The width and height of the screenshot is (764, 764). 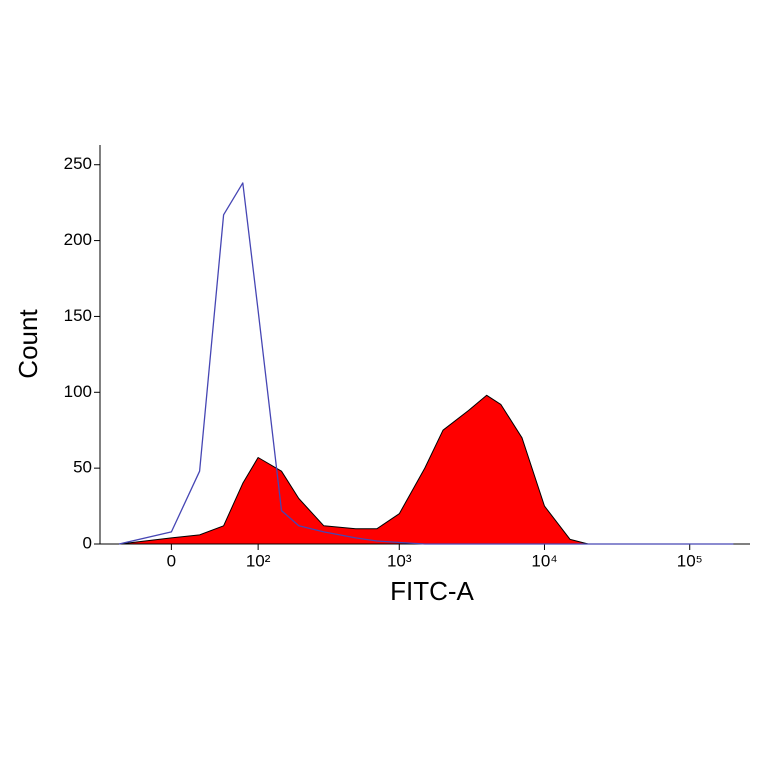 What do you see at coordinates (690, 560) in the screenshot?
I see `x-tick-label: 10⁵` at bounding box center [690, 560].